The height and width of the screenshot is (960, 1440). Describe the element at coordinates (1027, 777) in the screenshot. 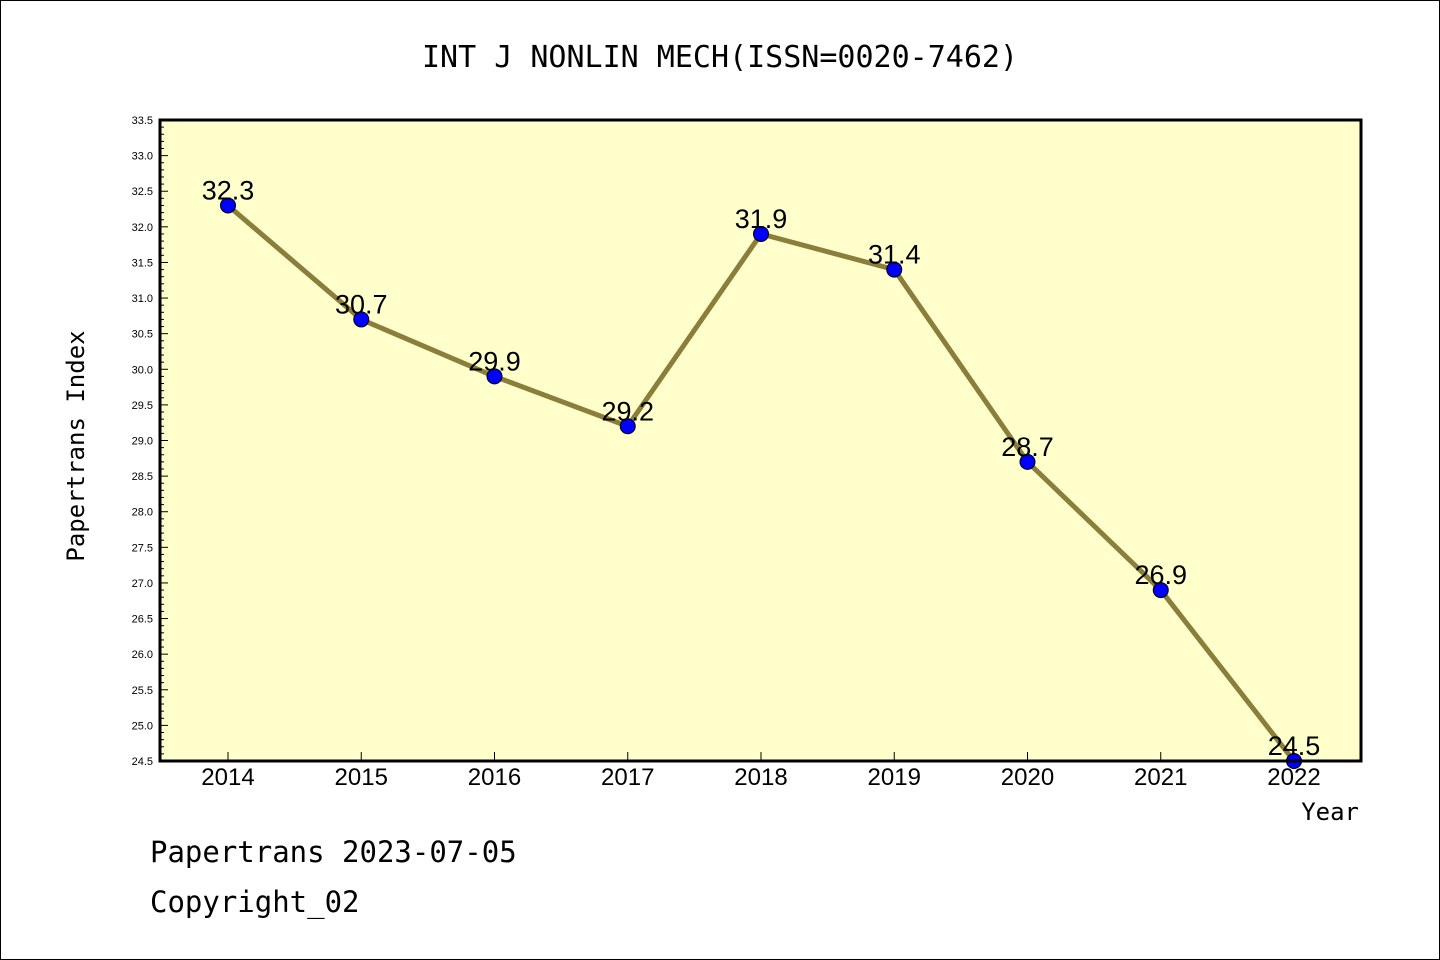

I see `x-tick-label: 2020` at that location.